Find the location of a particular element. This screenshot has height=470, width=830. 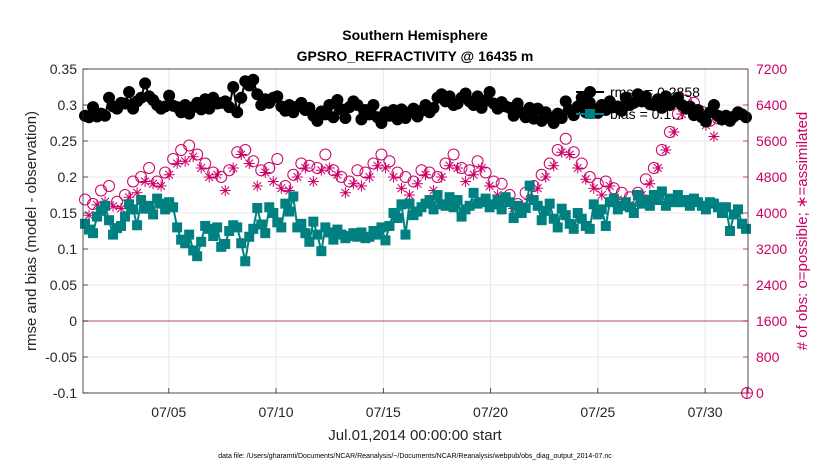

y-tick-label-right: 4000 is located at coordinates (771, 213).